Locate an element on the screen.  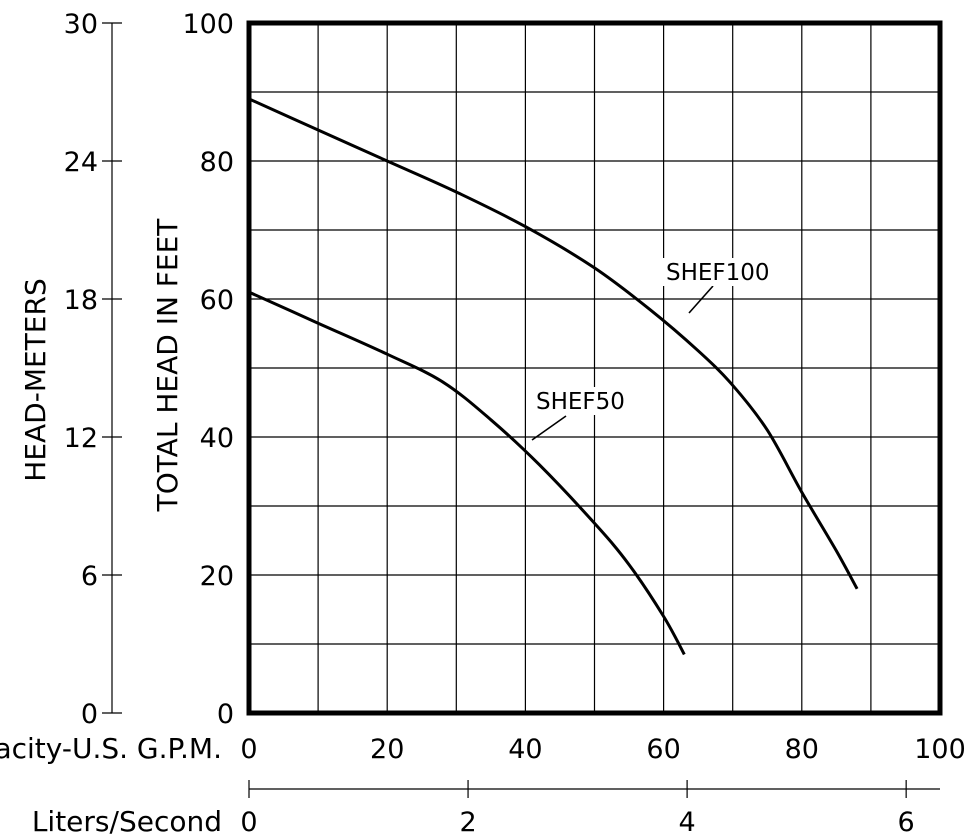
y-tick-label: 60 is located at coordinates (217, 300).